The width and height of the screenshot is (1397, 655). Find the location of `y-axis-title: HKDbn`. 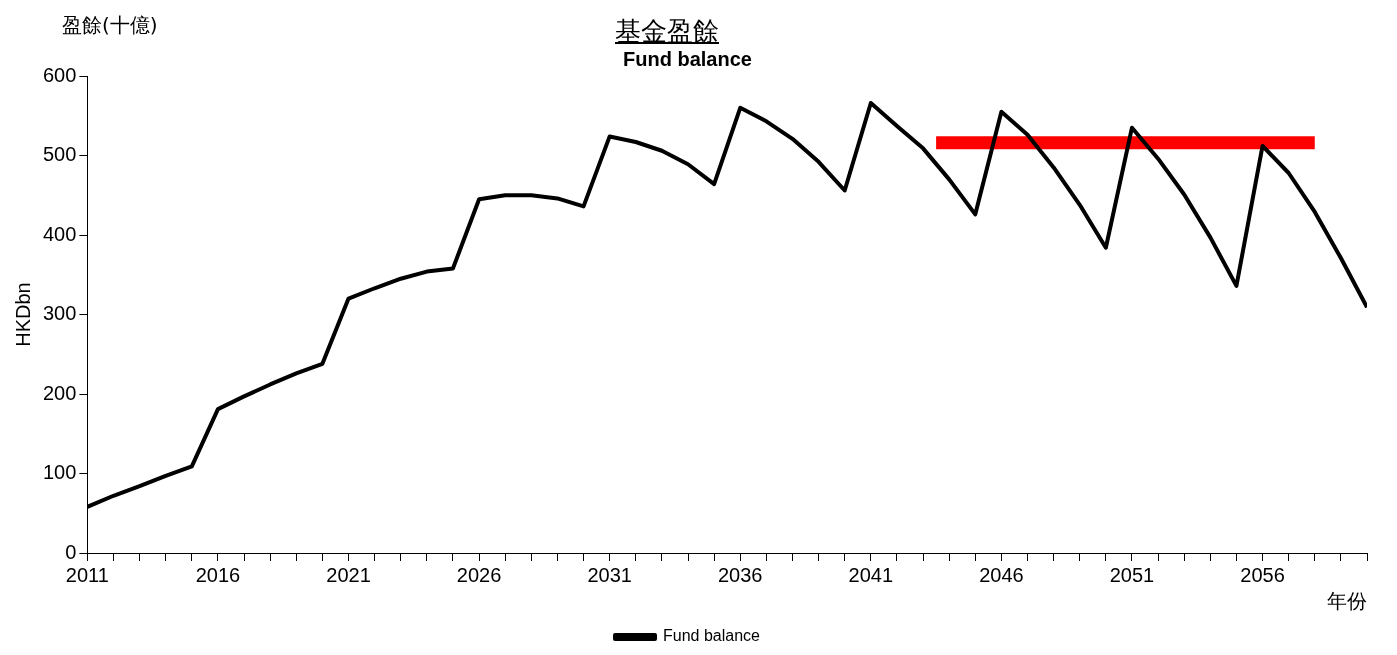

y-axis-title: HKDbn is located at coordinates (22, 314).